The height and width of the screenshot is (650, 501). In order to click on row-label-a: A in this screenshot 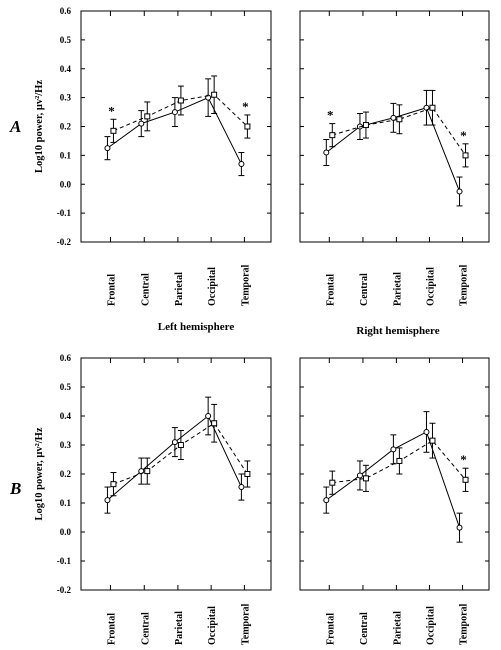, I will do `click(15, 126)`.